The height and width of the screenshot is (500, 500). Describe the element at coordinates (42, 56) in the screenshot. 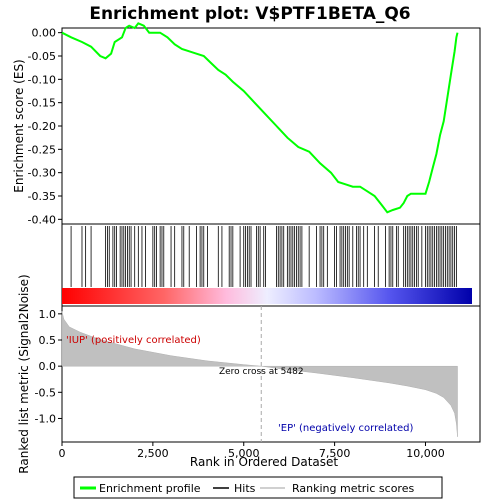

I see `es-y-tick-label: -0.05` at that location.